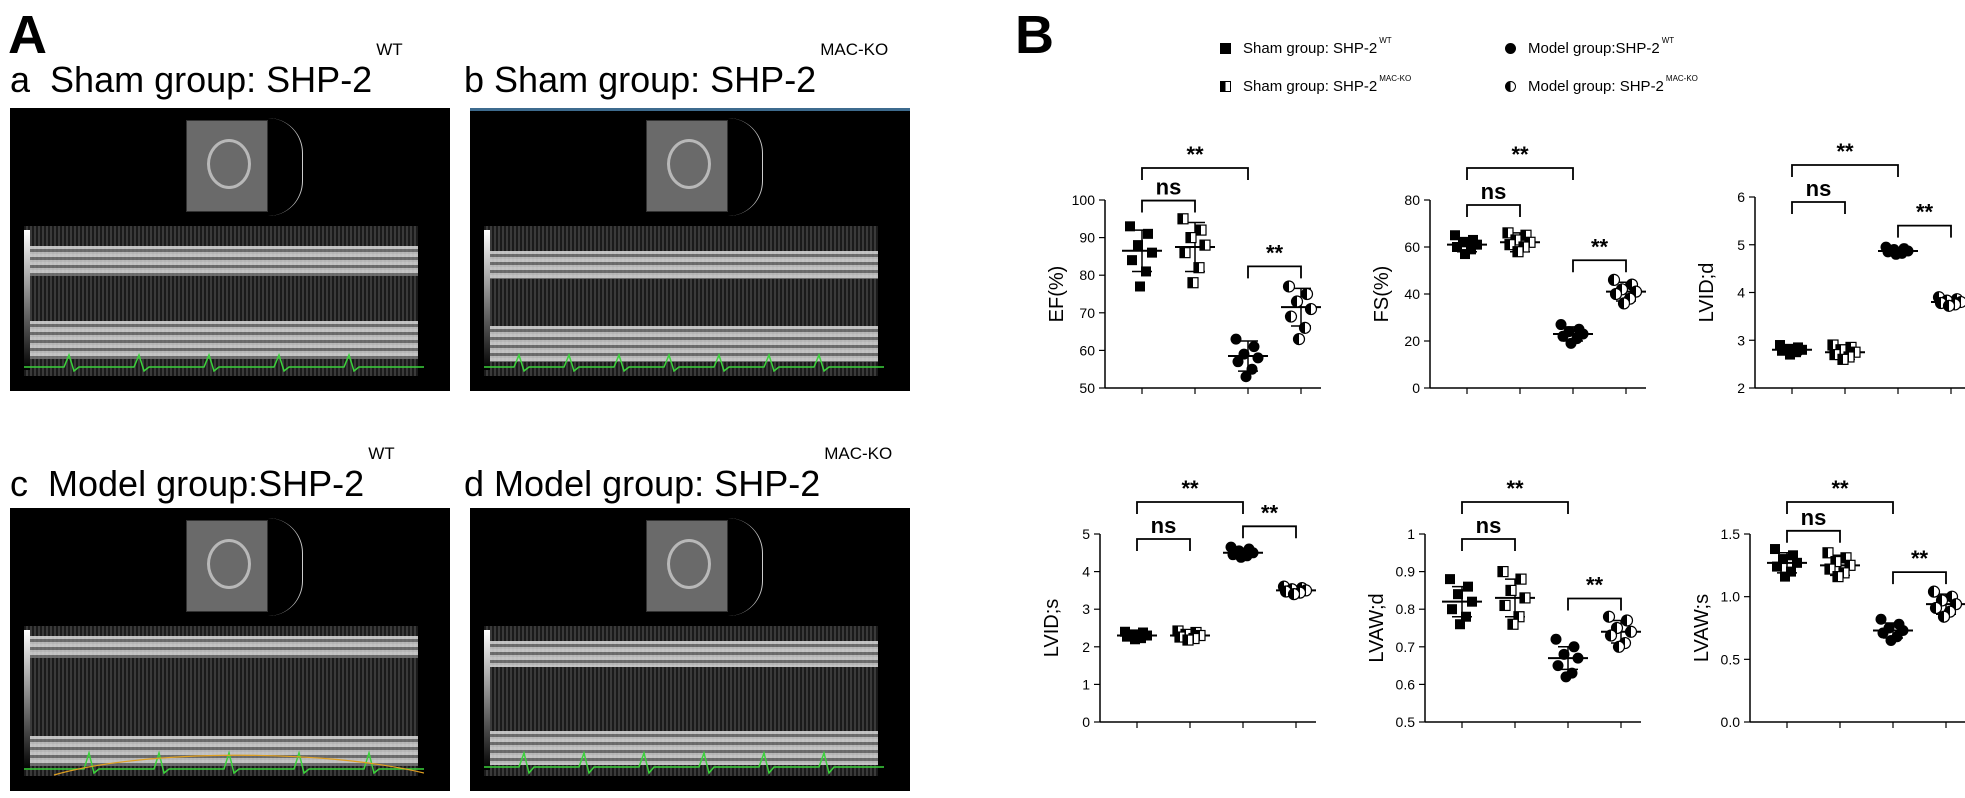 The width and height of the screenshot is (1965, 798). What do you see at coordinates (1086, 647) in the screenshot?
I see `y-tick-label: 2` at bounding box center [1086, 647].